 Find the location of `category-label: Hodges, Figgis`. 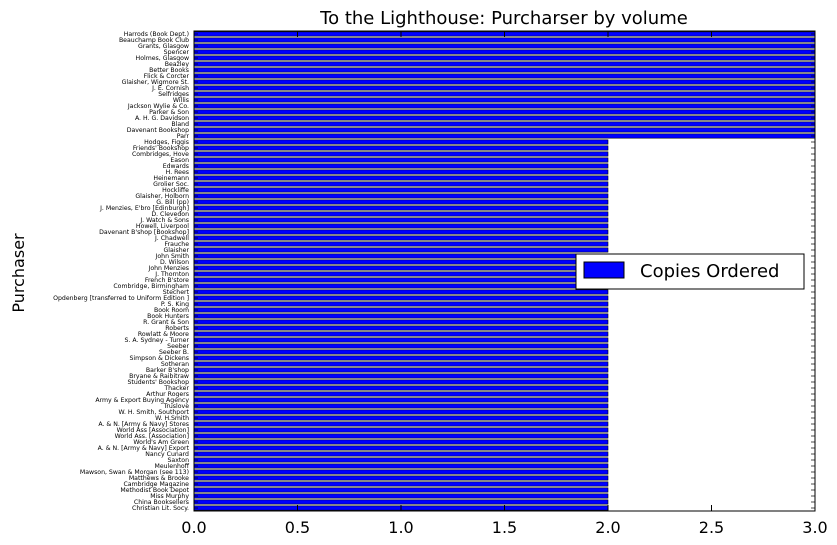

category-label: Hodges, Figgis is located at coordinates (166, 142).